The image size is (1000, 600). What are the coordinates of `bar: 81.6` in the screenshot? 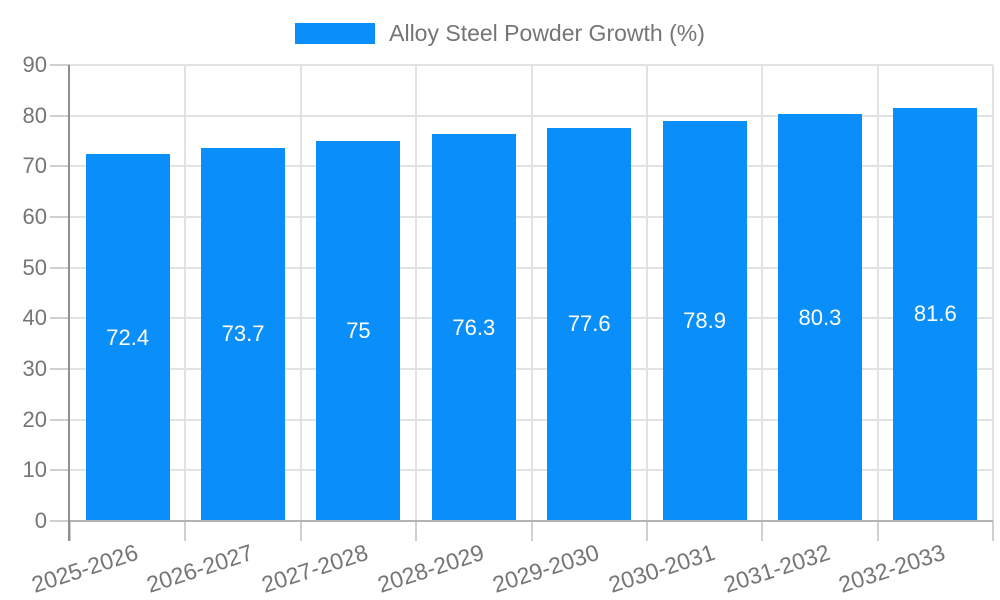 It's located at (935, 314).